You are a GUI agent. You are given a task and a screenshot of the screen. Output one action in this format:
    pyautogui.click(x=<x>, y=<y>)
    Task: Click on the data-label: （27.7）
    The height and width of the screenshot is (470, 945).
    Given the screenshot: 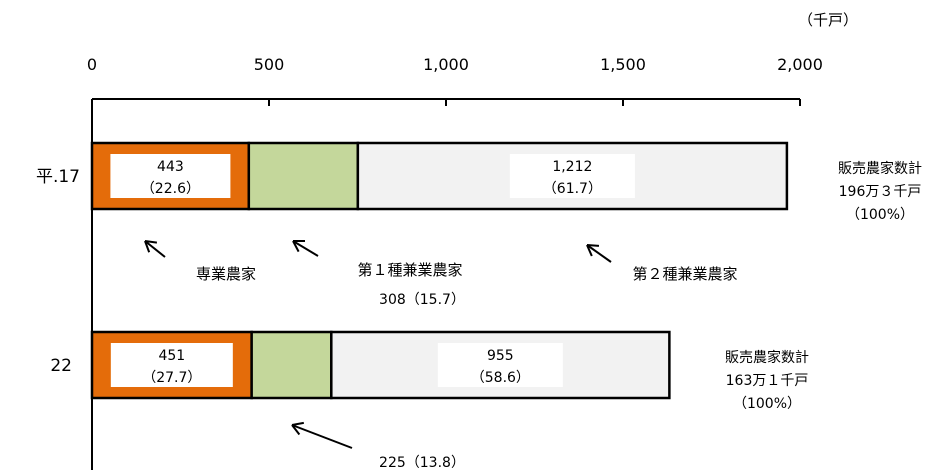 What is the action you would take?
    pyautogui.click(x=171, y=378)
    